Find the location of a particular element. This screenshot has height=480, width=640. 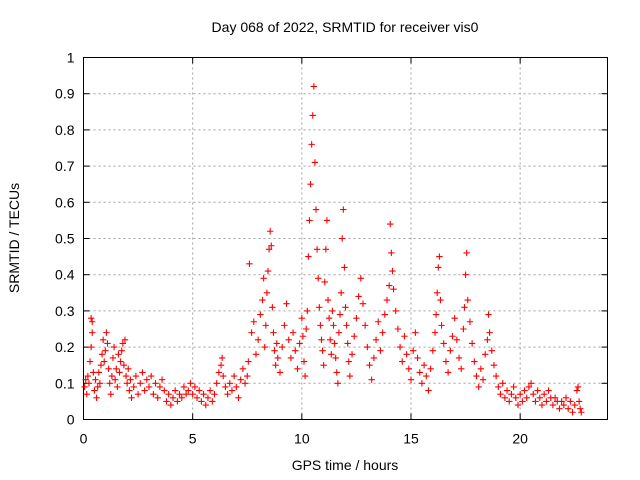

y-tick-label: 0.1 is located at coordinates (65, 383).